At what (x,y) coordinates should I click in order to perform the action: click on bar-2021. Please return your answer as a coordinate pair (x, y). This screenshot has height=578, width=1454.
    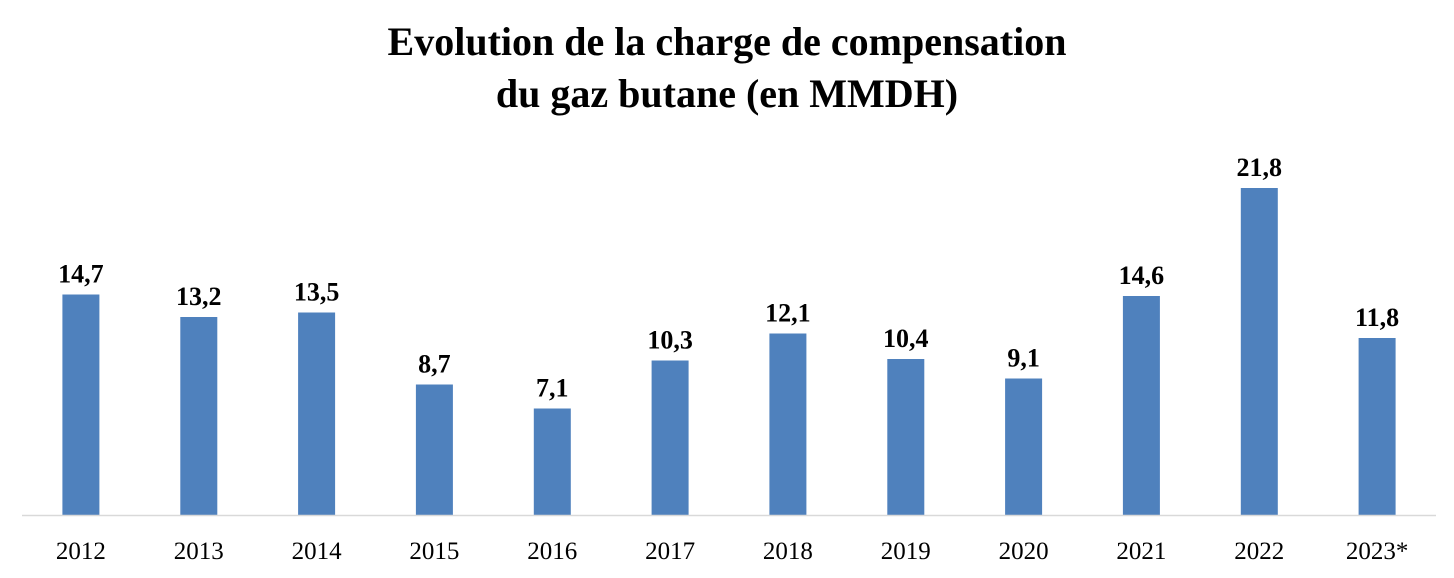
    Looking at the image, I should click on (1141, 405).